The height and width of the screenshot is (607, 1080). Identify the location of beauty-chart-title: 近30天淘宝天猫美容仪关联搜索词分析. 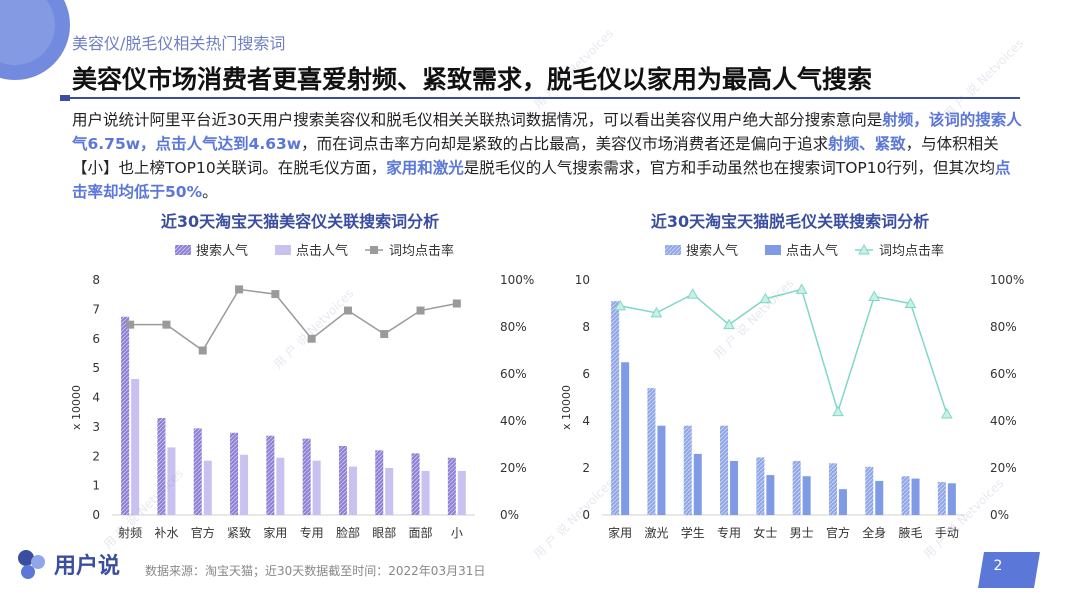
(300, 221).